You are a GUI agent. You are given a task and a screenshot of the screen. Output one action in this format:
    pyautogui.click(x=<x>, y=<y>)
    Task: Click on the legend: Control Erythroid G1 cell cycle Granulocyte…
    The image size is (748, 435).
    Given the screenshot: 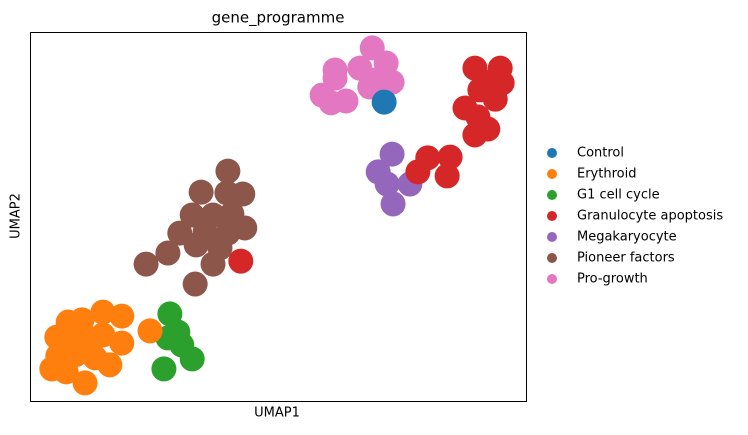 What is the action you would take?
    pyautogui.click(x=635, y=216)
    